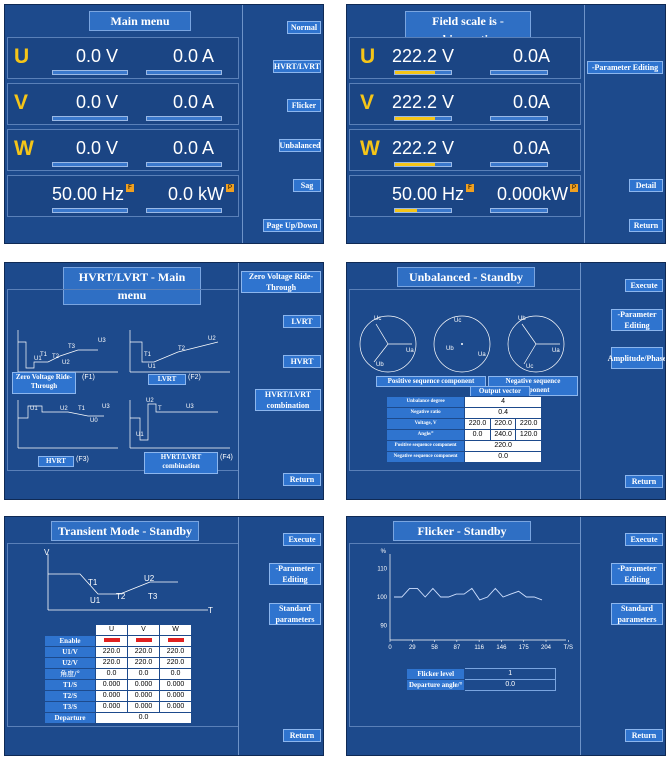  I want to click on table-row: T2/S 0.000 0.000 0.000, so click(117, 696).